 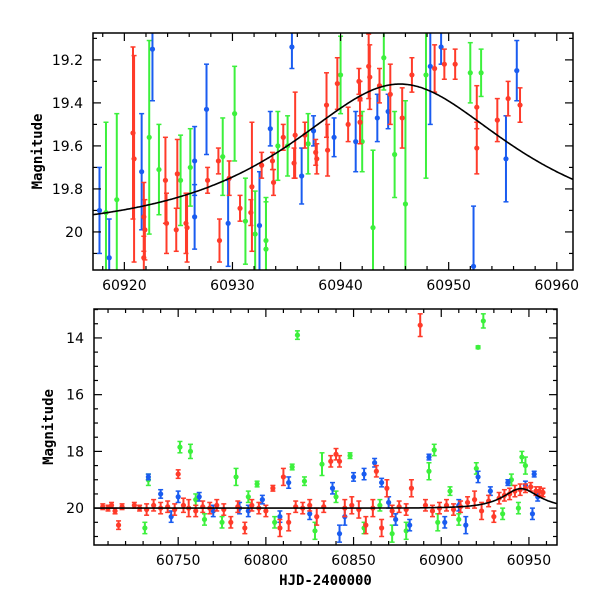 I want to click on y-tick-label: 14, so click(x=75, y=339).